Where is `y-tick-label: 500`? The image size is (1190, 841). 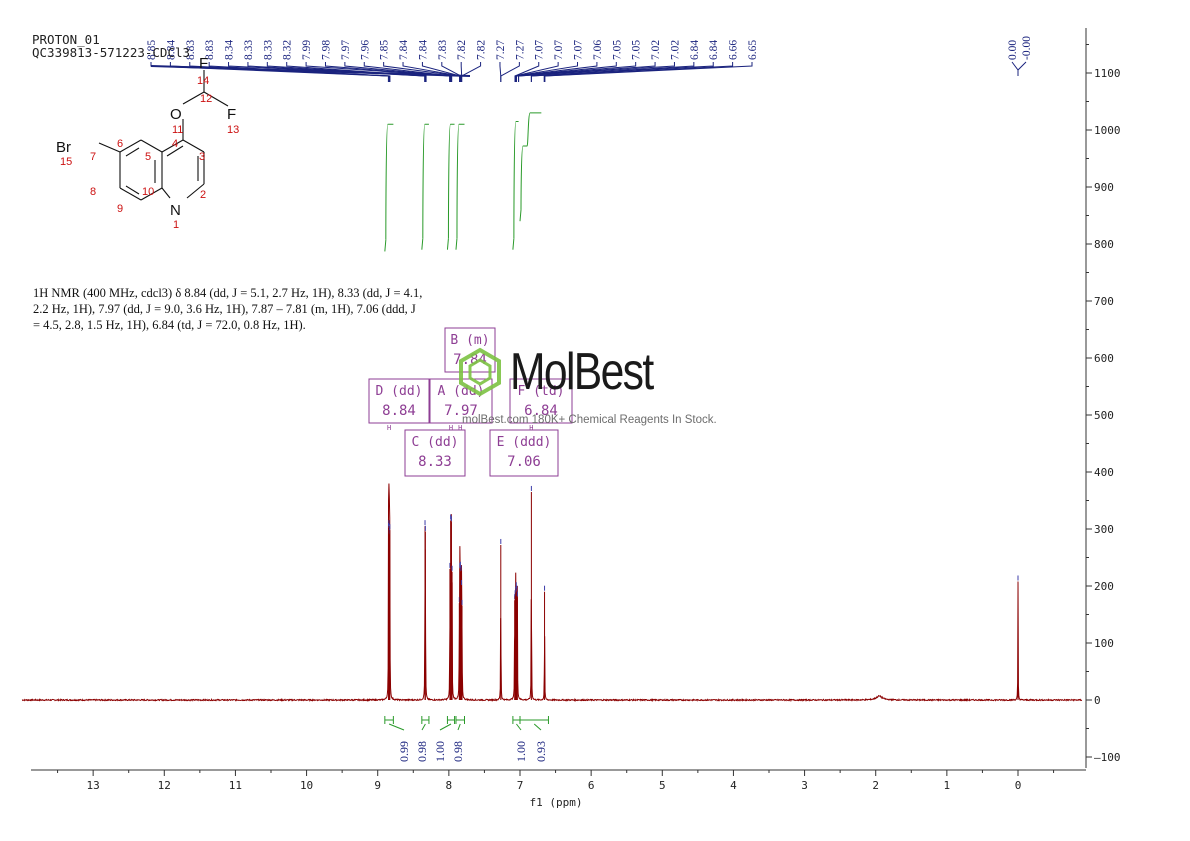 y-tick-label: 500 is located at coordinates (1104, 415).